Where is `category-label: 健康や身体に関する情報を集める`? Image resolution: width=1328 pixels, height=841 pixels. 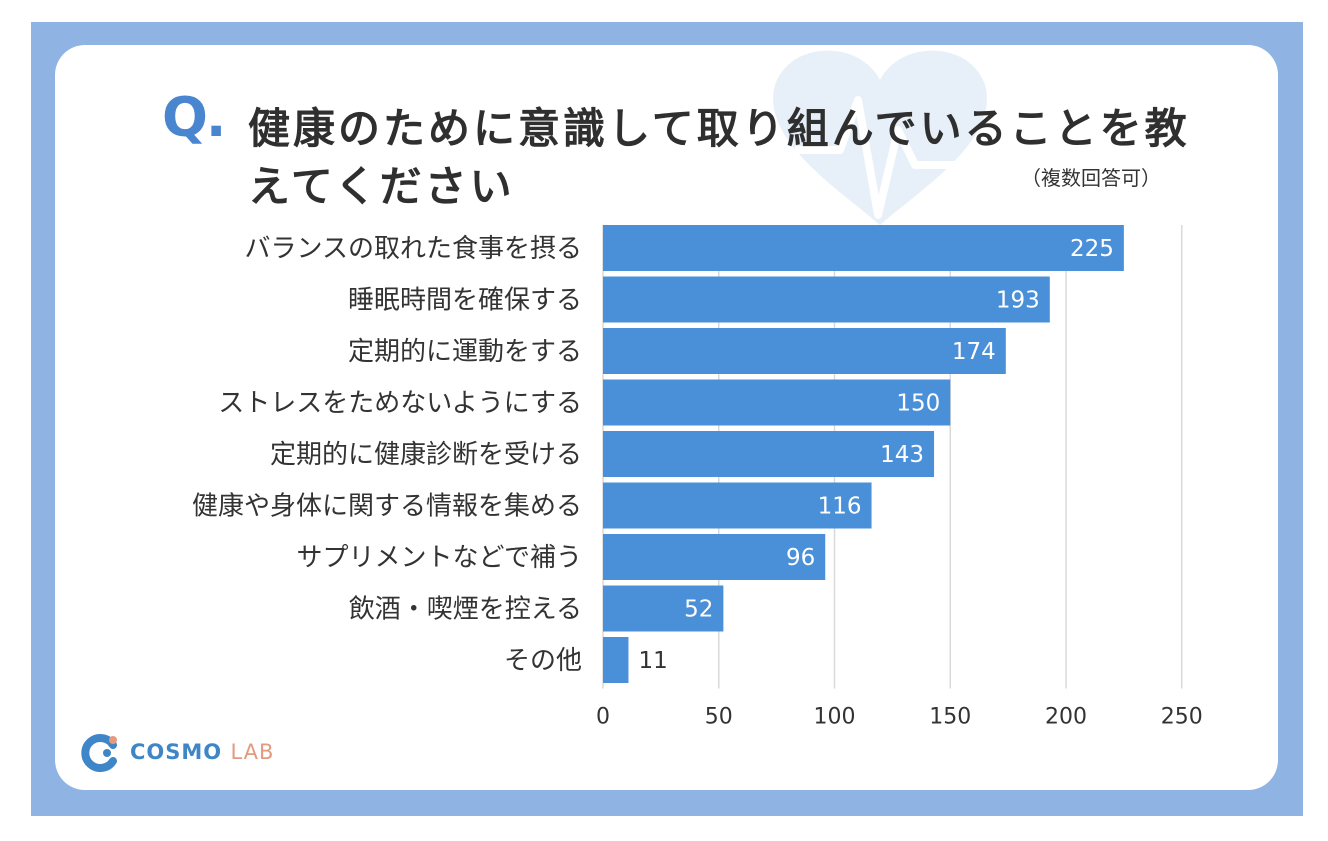 category-label: 健康や身体に関する情報を集める is located at coordinates (387, 507).